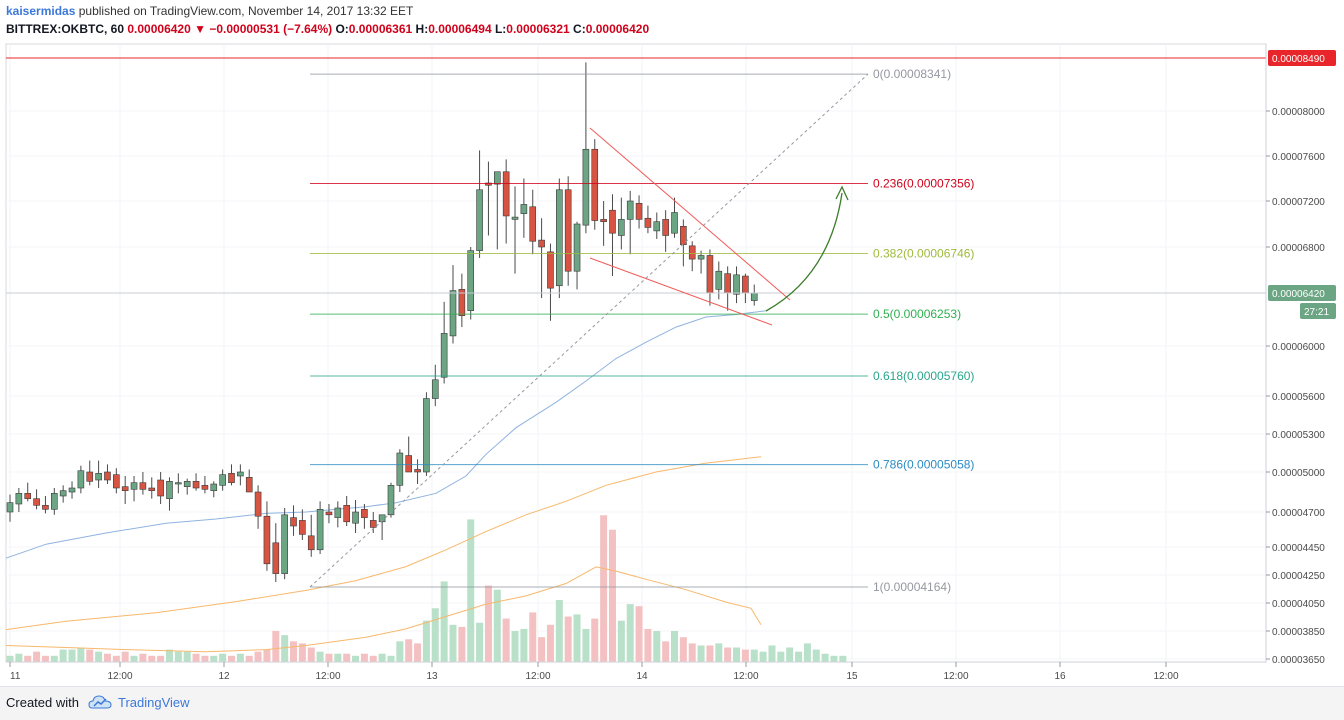 The width and height of the screenshot is (1344, 720). What do you see at coordinates (41, 11) in the screenshot?
I see `author-link: kaisermidas` at bounding box center [41, 11].